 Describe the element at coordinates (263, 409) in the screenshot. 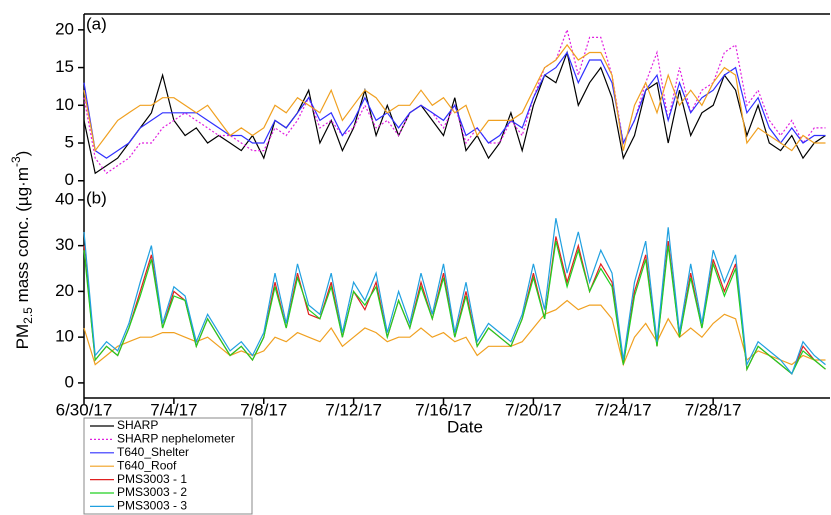

I see `x-tick-label: 7/8/17` at that location.